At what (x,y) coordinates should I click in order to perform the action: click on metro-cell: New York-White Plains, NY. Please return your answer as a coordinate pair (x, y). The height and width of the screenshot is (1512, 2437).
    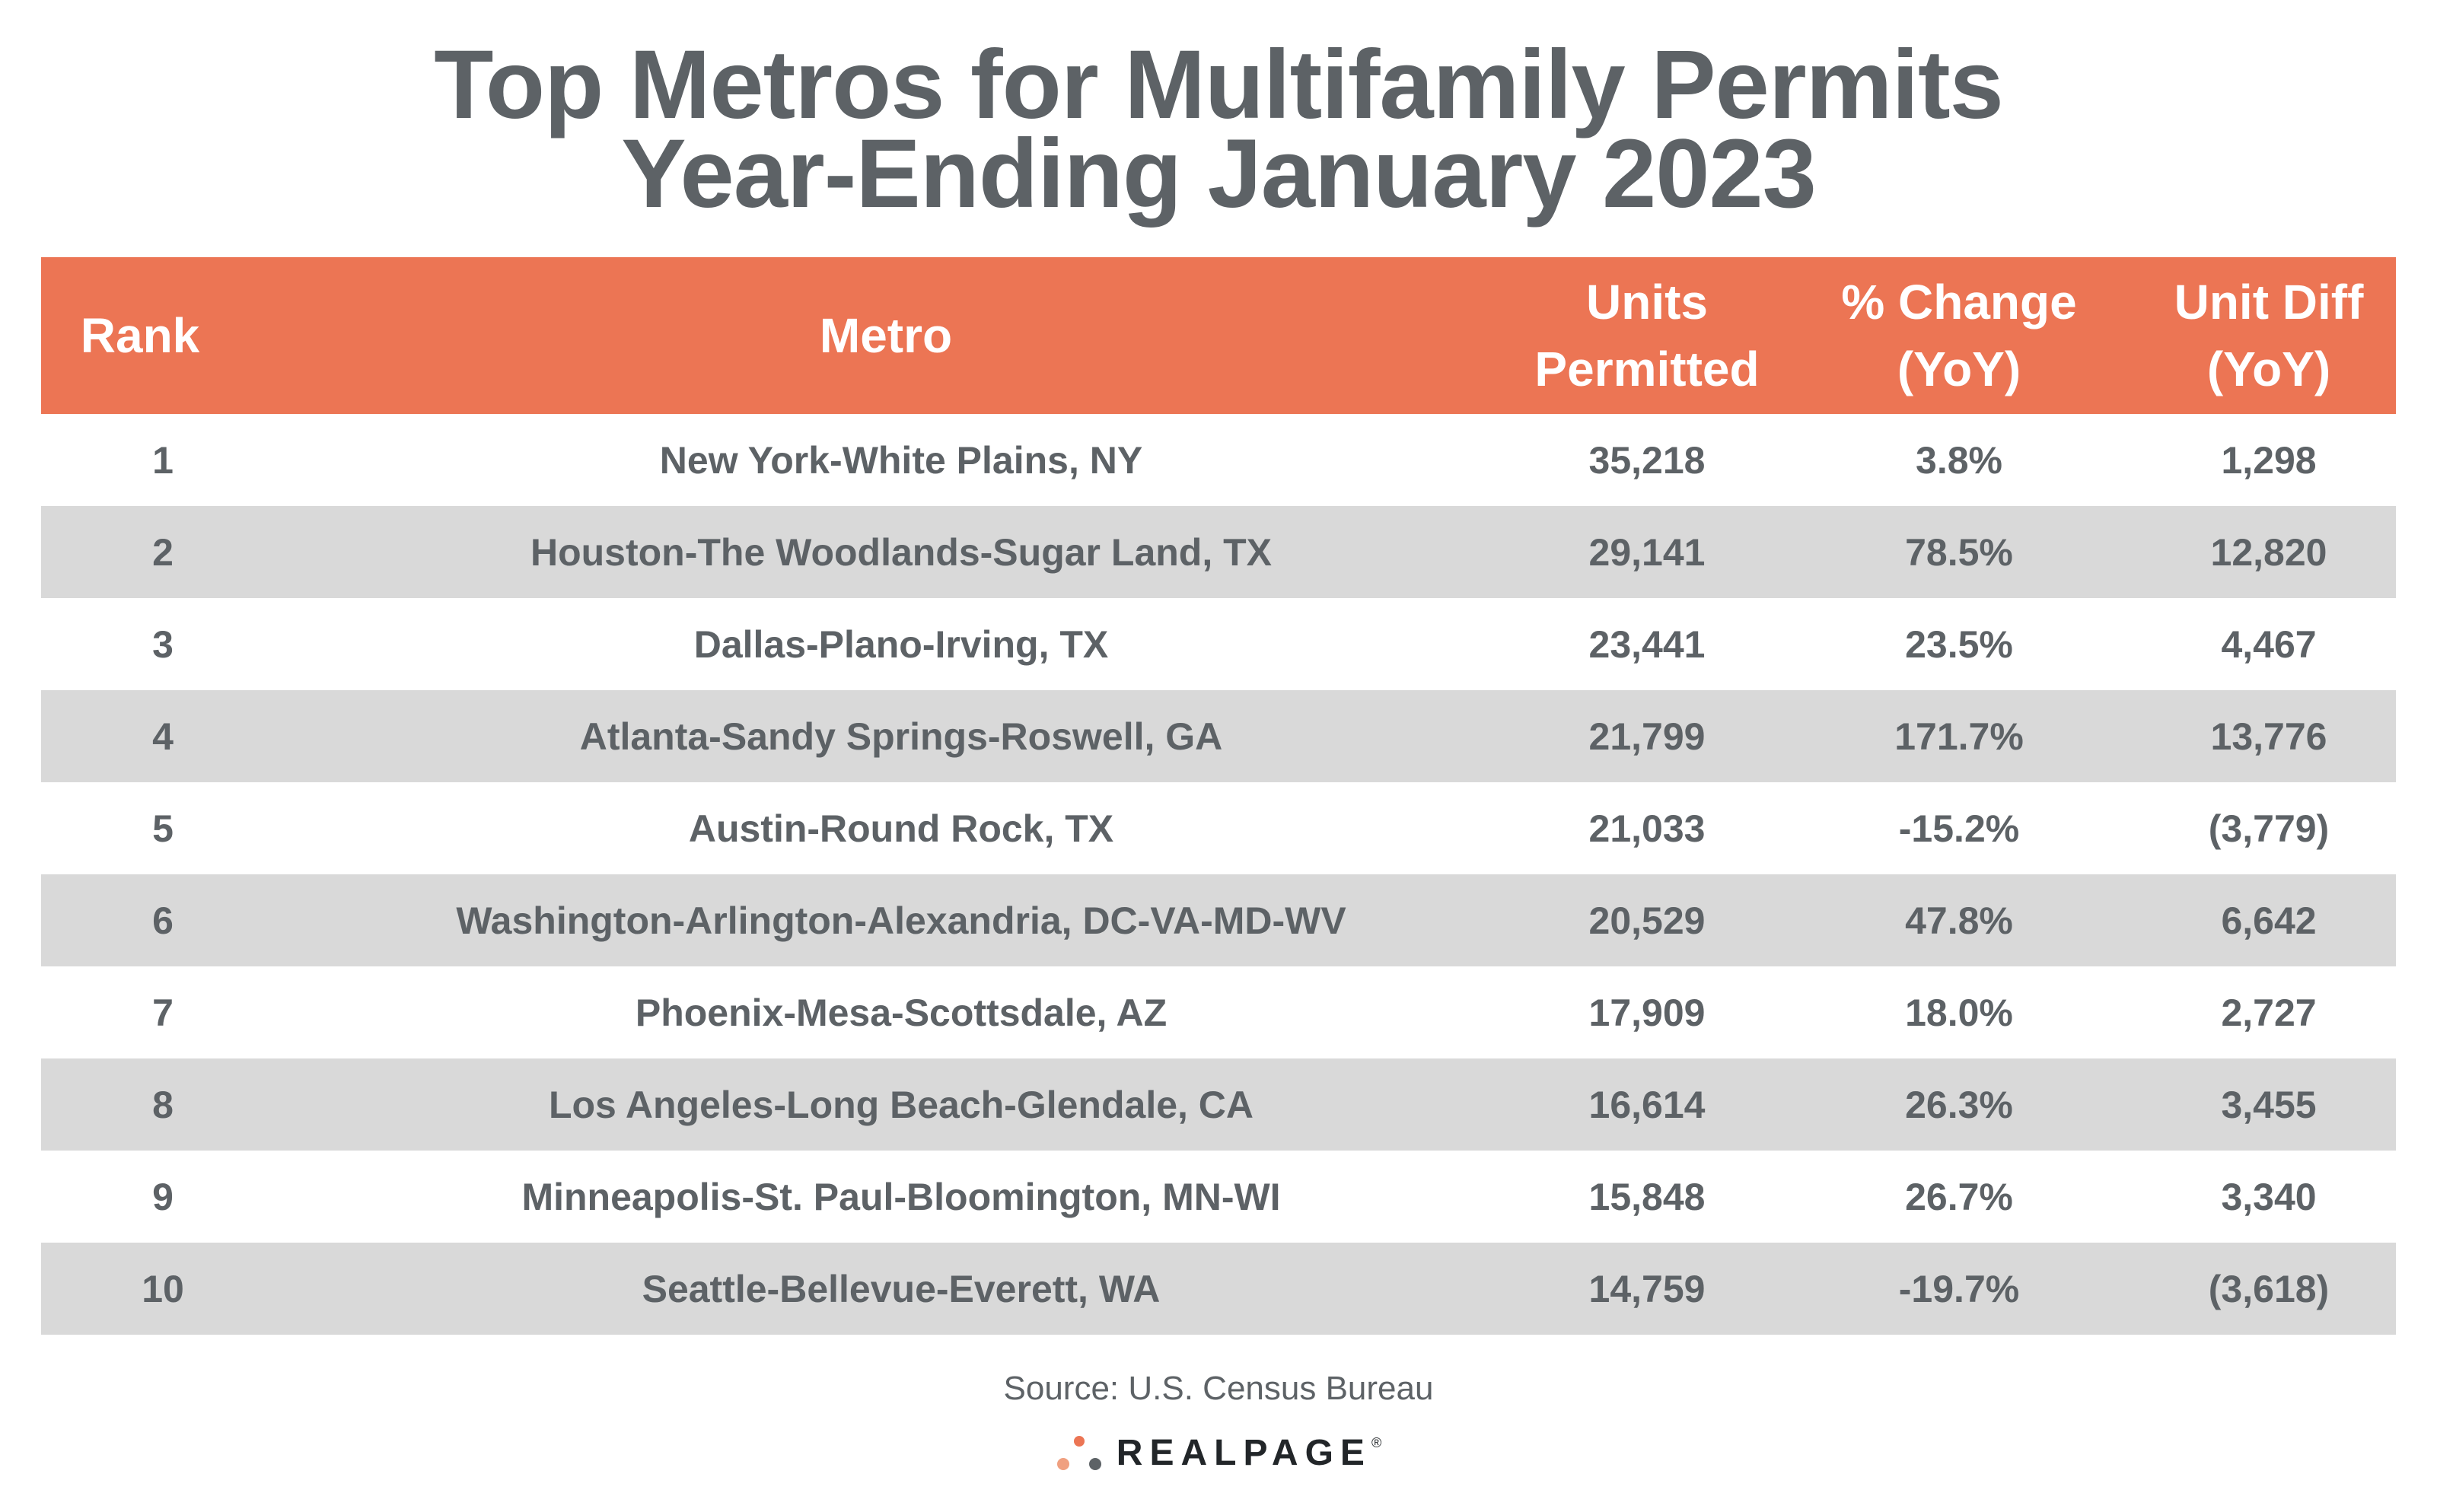
    Looking at the image, I should click on (901, 460).